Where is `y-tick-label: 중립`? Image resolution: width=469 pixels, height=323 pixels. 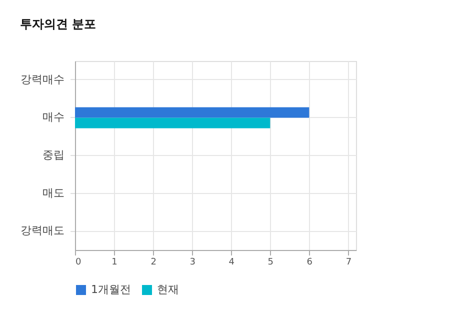
y-tick-label: 중립 is located at coordinates (53, 155).